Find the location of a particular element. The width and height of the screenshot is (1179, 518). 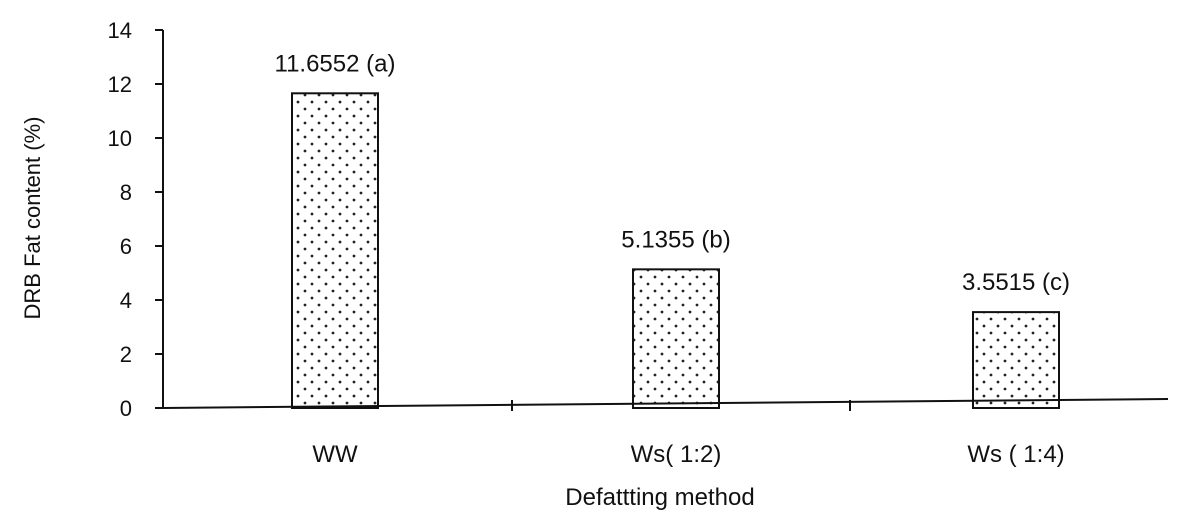

x-axis-line is located at coordinates (665, 403).